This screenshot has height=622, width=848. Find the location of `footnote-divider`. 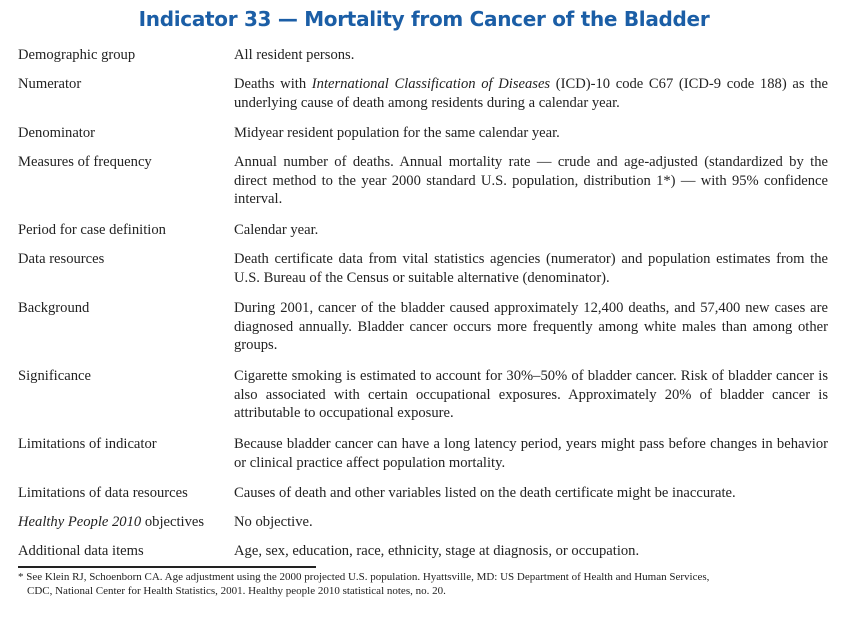

footnote-divider is located at coordinates (167, 567).